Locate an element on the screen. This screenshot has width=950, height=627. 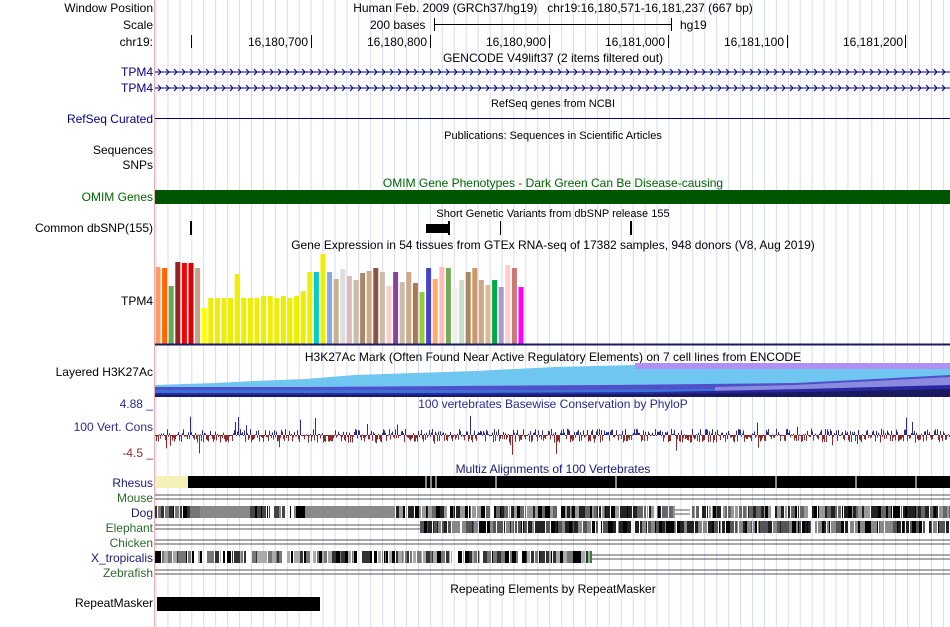
species-label-mouse: Mouse is located at coordinates (134, 498).